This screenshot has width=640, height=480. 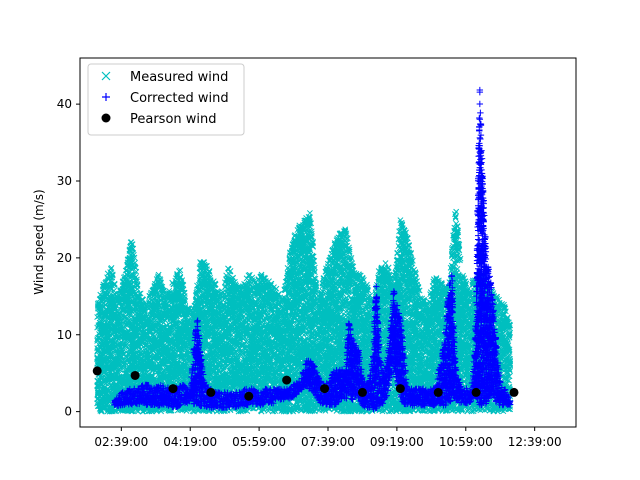 I want to click on x-tick-label: 02:39:00, so click(x=121, y=442).